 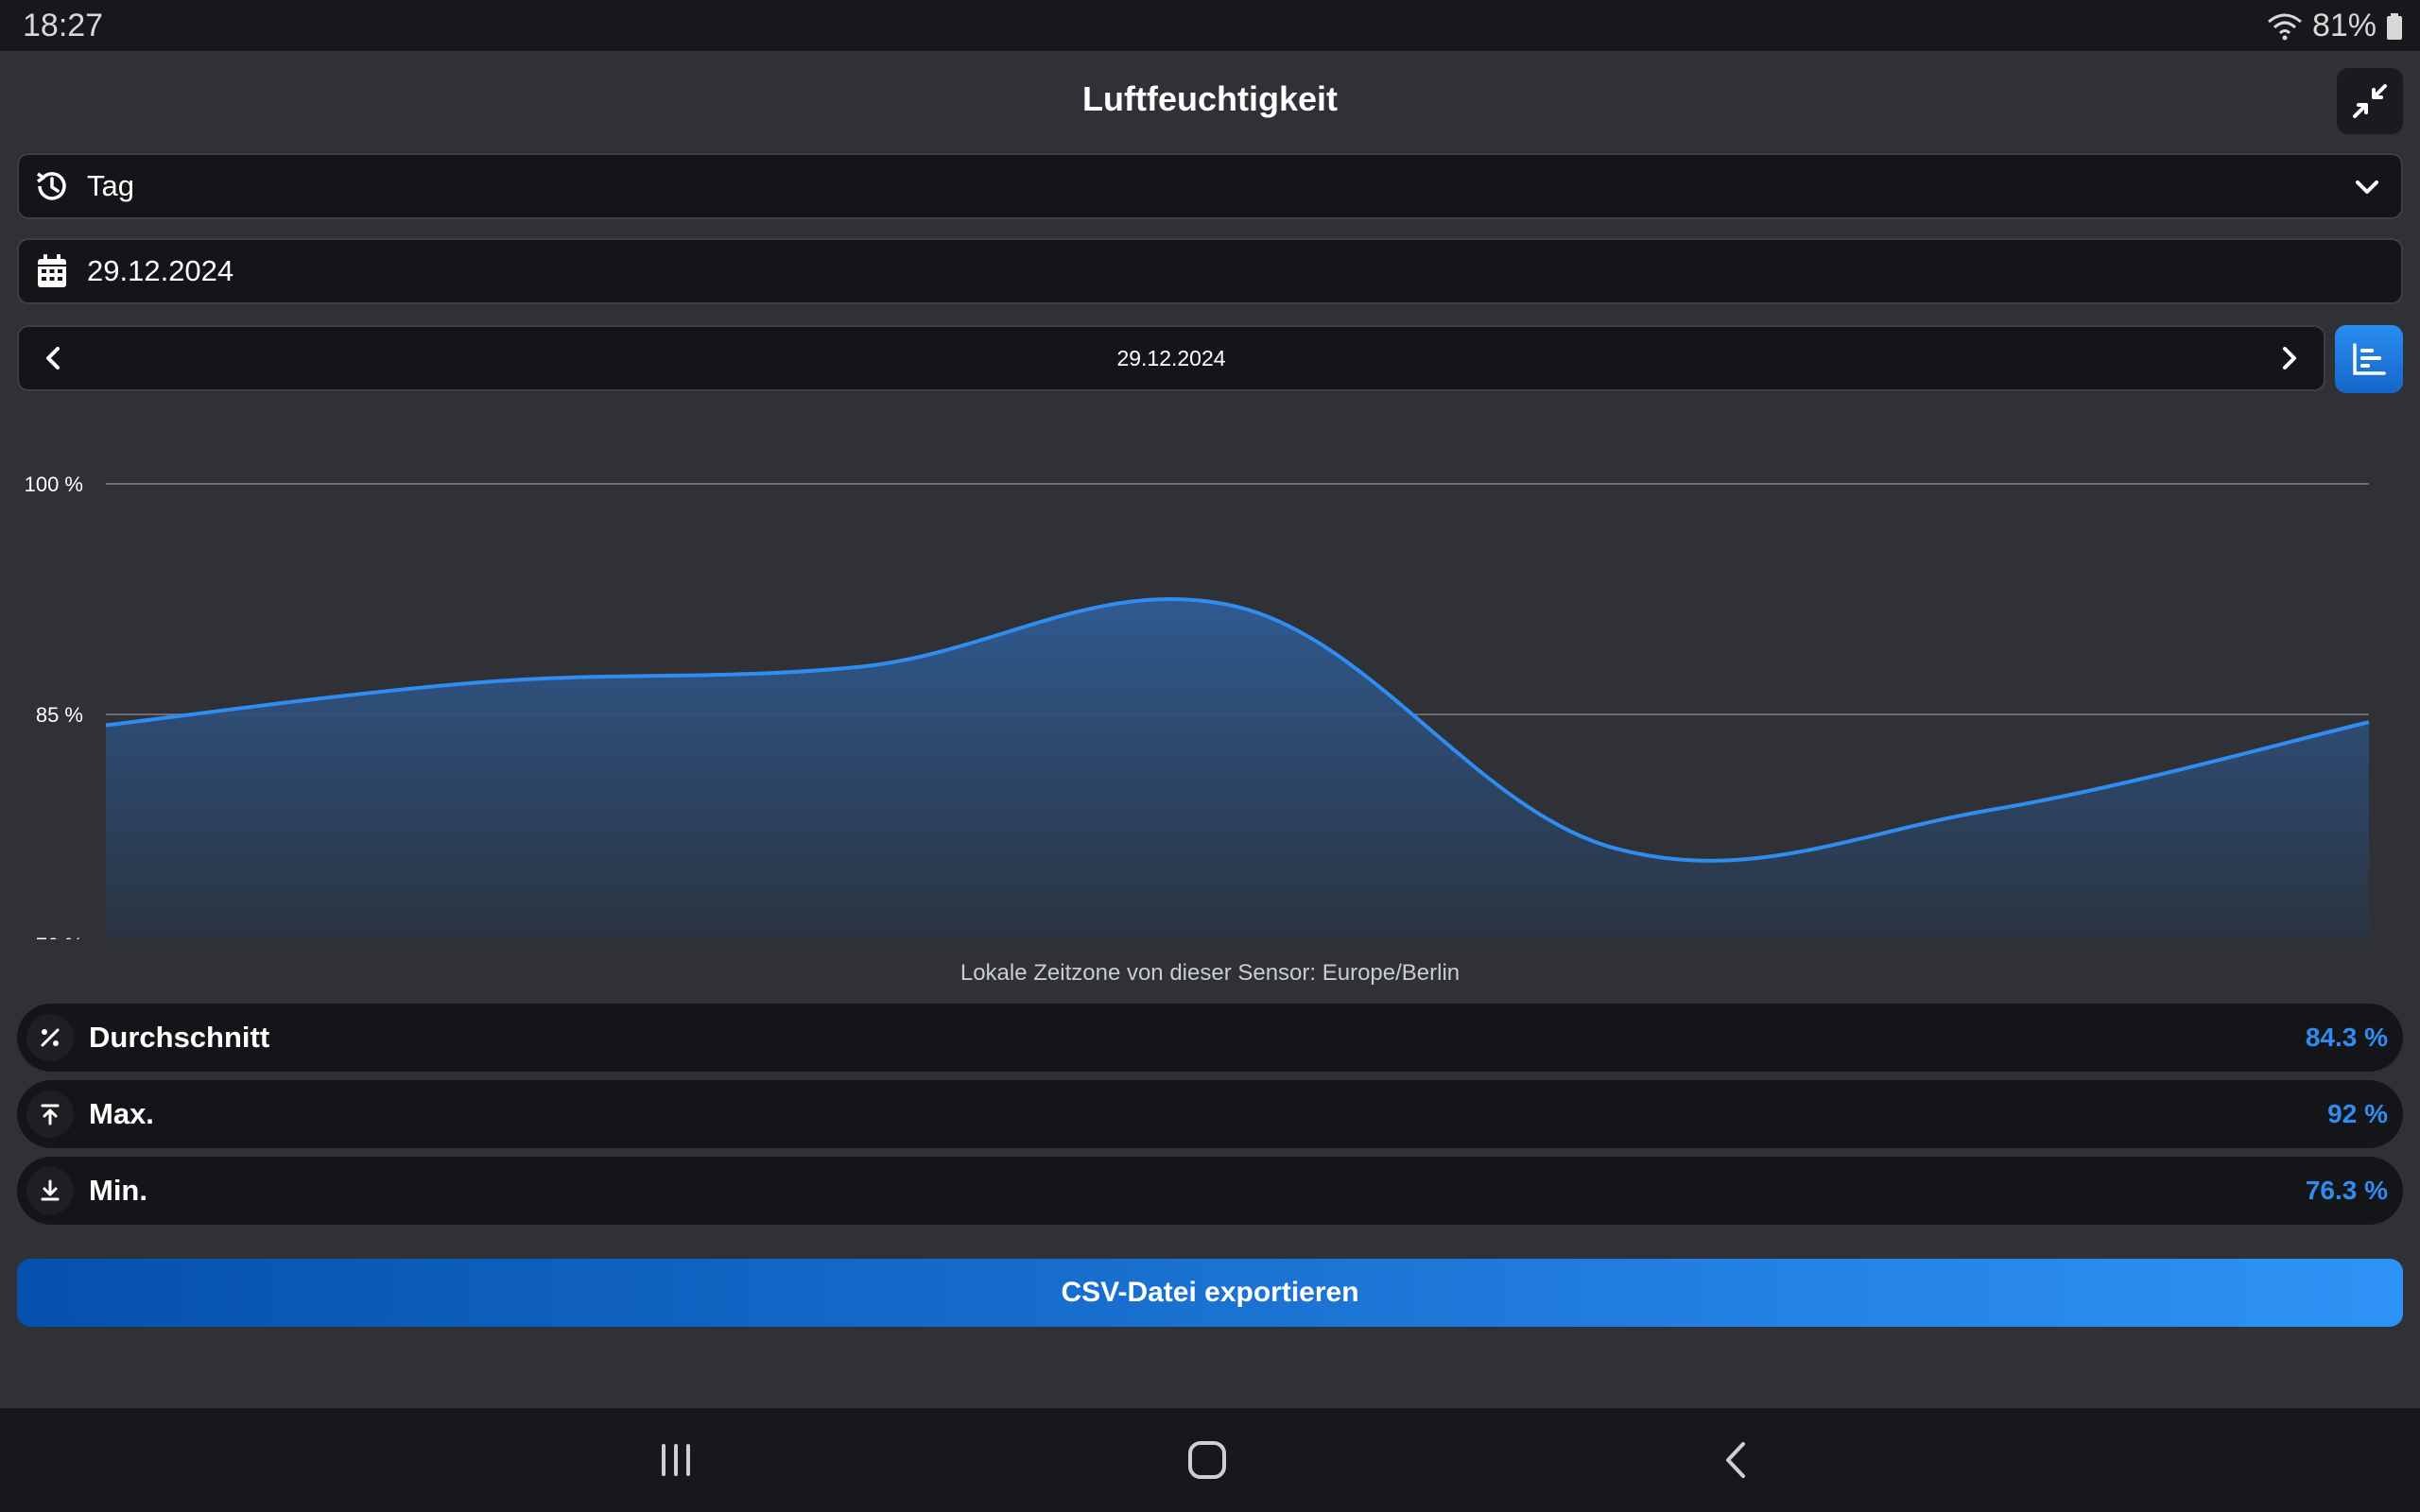 I want to click on bar-chart-icon, so click(x=2369, y=359).